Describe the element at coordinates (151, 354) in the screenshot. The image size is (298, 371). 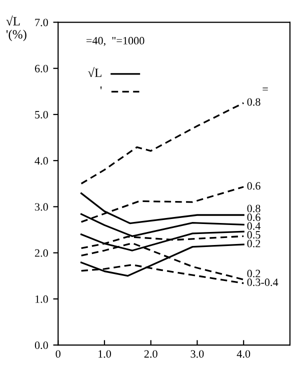
I see `x-tick-label: 2.0` at that location.